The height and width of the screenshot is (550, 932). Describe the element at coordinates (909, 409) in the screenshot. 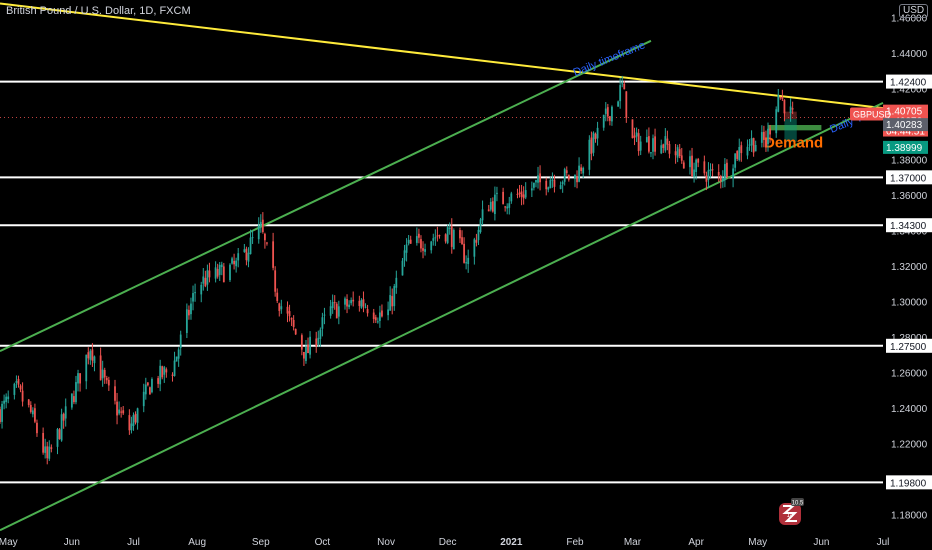

I see `y-tick-label: 1.24000` at that location.